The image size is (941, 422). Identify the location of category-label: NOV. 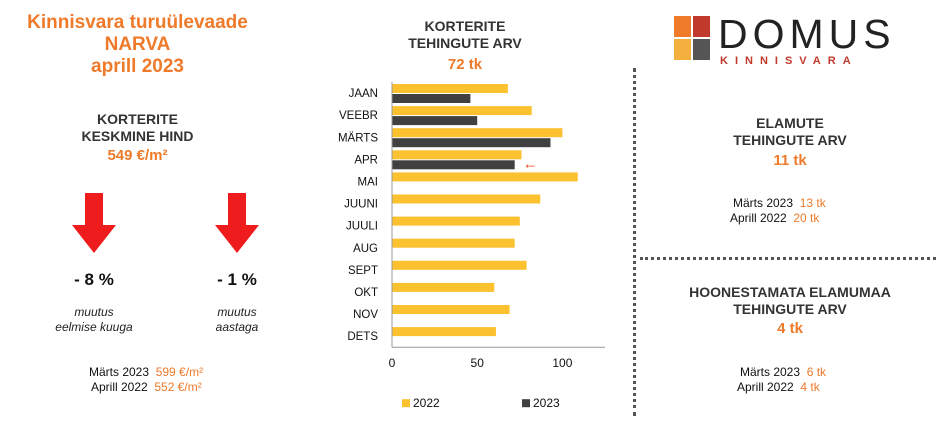
(365, 315).